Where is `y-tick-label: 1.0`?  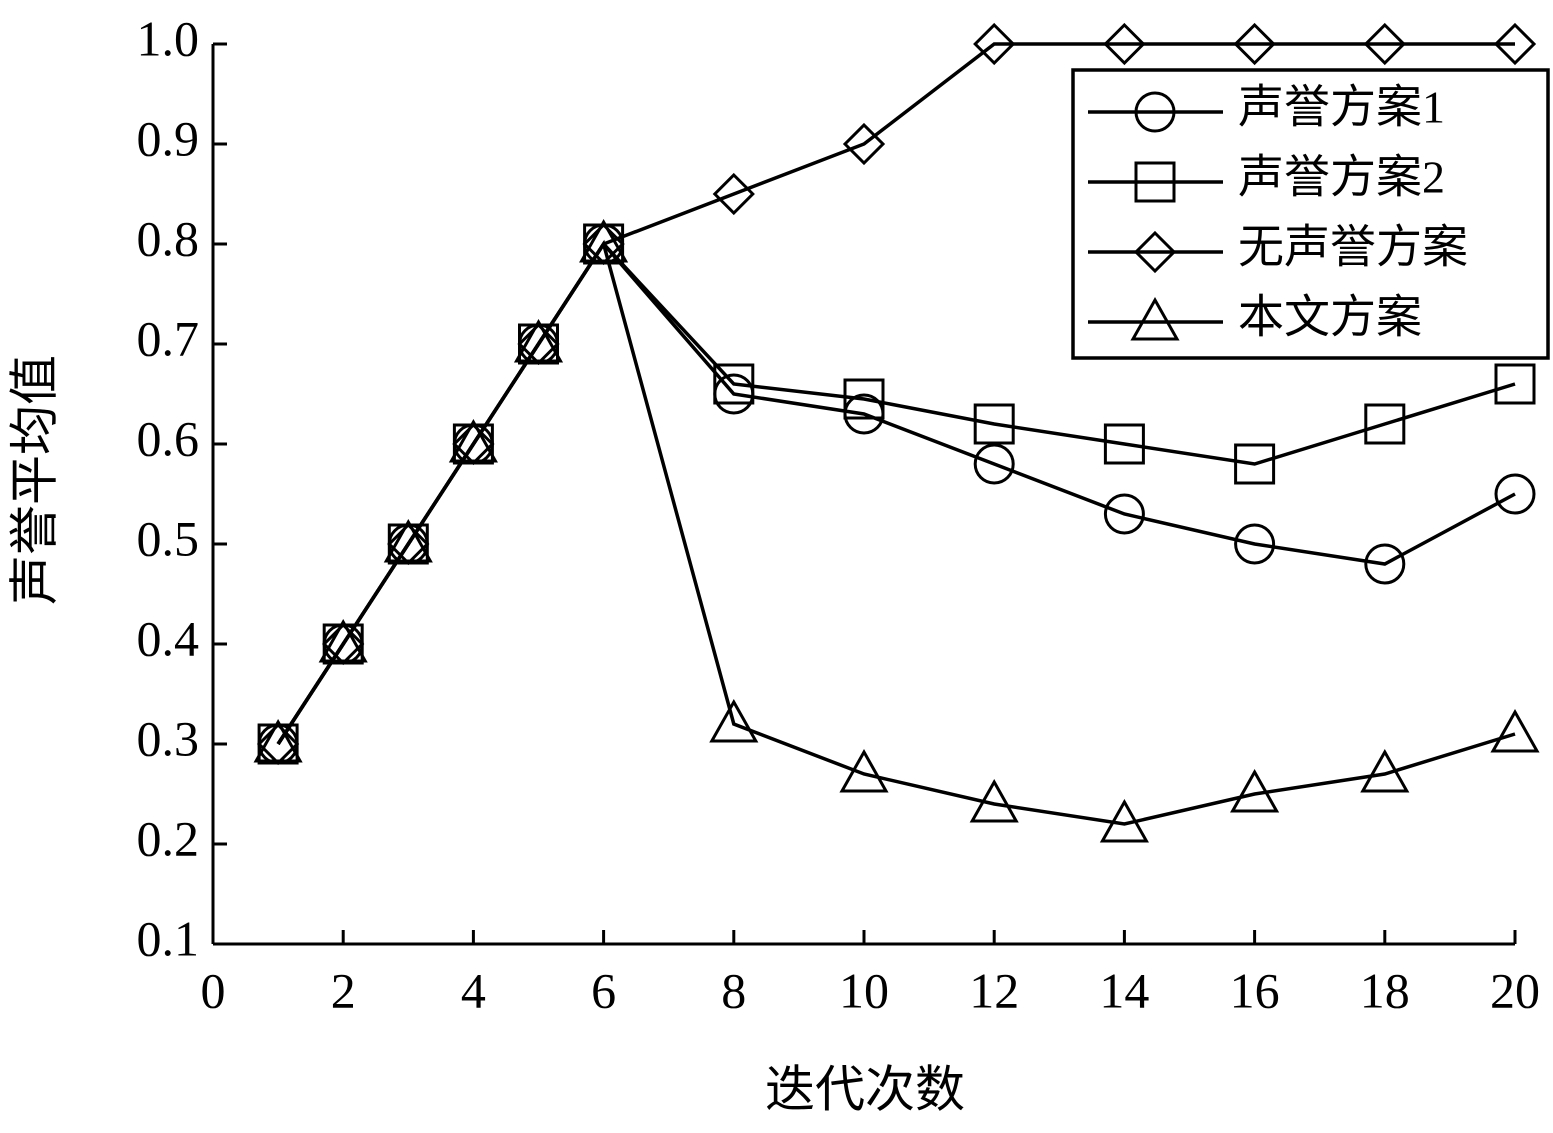 y-tick-label: 1.0 is located at coordinates (168, 38).